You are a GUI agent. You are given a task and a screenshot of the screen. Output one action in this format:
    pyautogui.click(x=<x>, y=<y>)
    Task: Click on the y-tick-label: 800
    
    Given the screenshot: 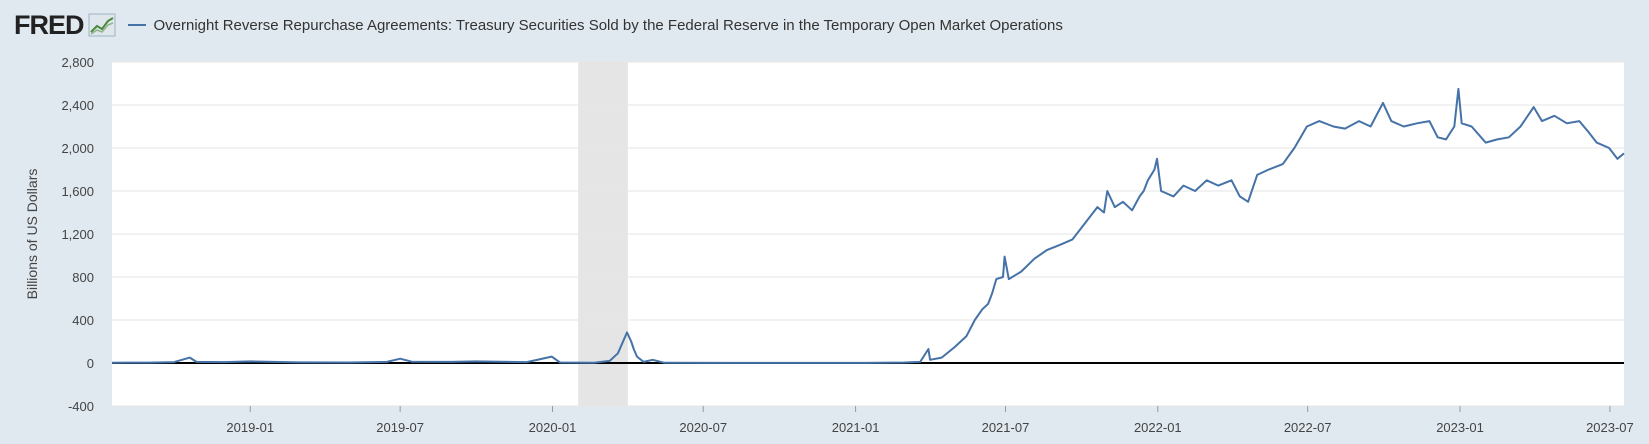 What is the action you would take?
    pyautogui.click(x=83, y=277)
    